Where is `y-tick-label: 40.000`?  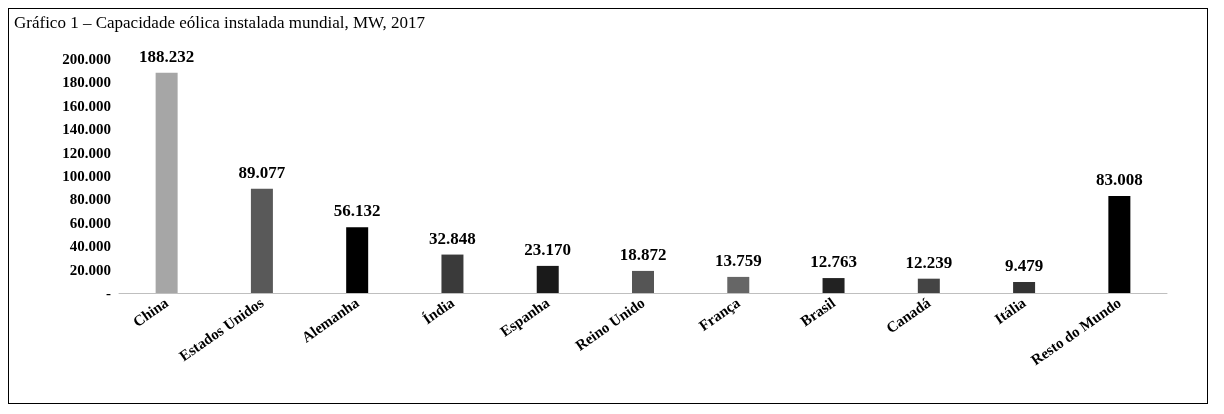
y-tick-label: 40.000 is located at coordinates (90, 246).